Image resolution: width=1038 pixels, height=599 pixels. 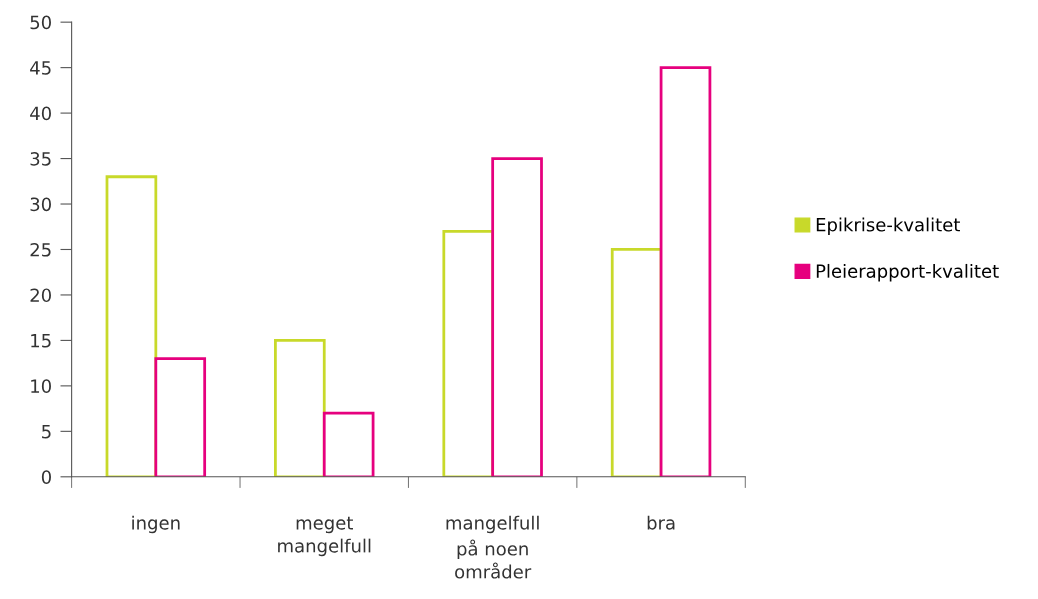 I want to click on y-tick-label: 45, so click(x=40, y=68).